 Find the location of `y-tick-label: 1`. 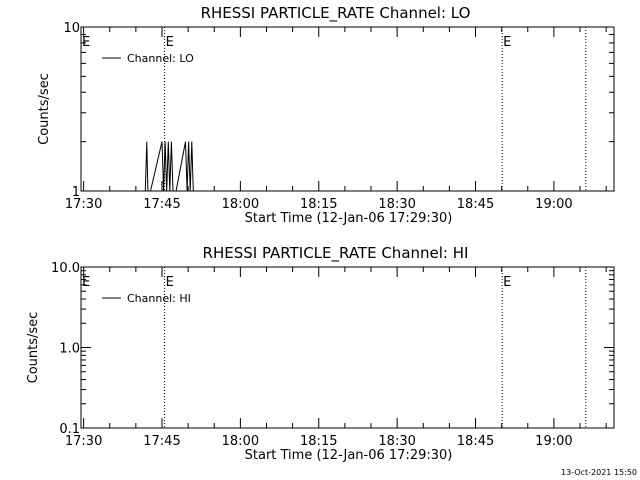

y-tick-label: 1 is located at coordinates (76, 192).